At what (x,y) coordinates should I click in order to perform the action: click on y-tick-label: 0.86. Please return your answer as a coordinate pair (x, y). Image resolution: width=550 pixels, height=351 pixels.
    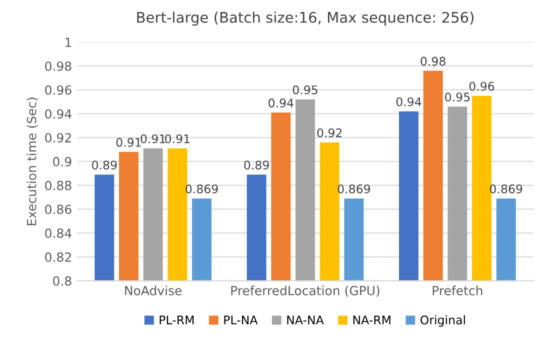
    Looking at the image, I should click on (58, 209).